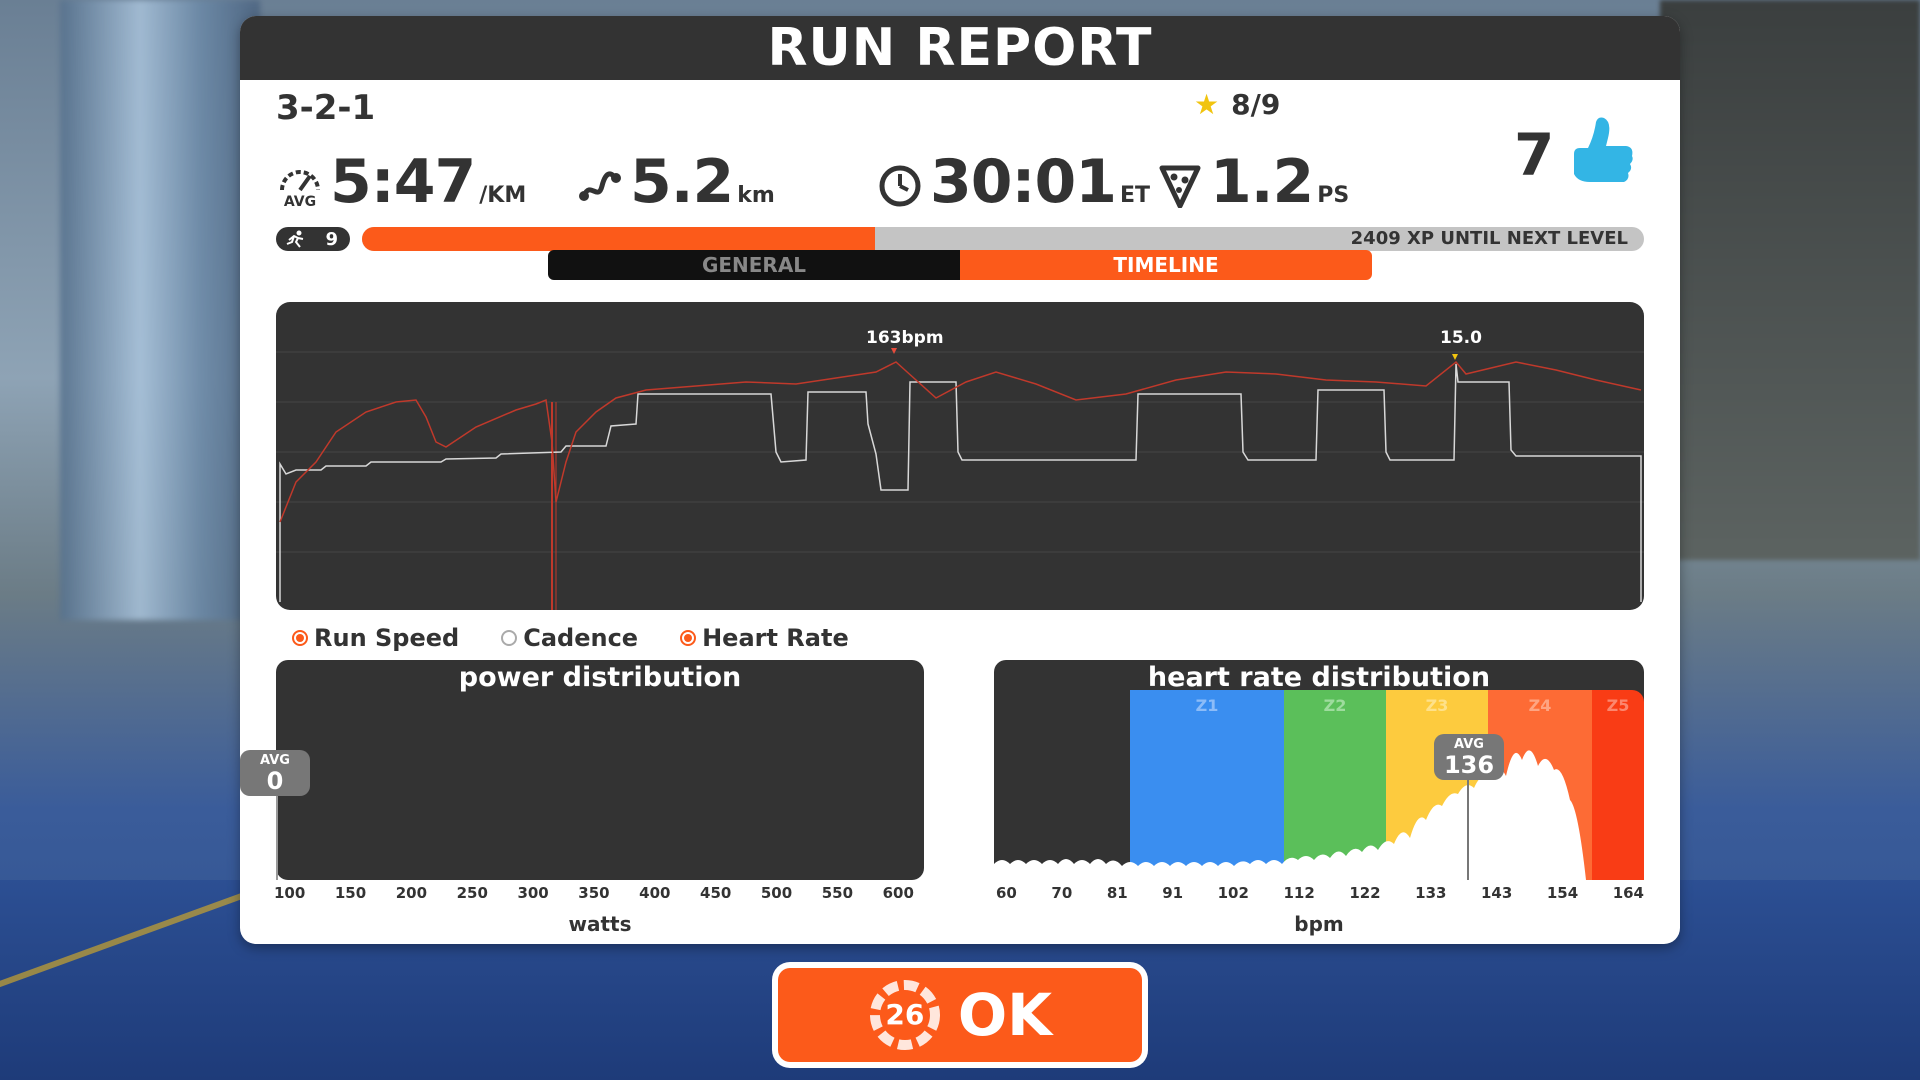 This screenshot has height=1080, width=1920. I want to click on avg-value: 136, so click(1469, 765).